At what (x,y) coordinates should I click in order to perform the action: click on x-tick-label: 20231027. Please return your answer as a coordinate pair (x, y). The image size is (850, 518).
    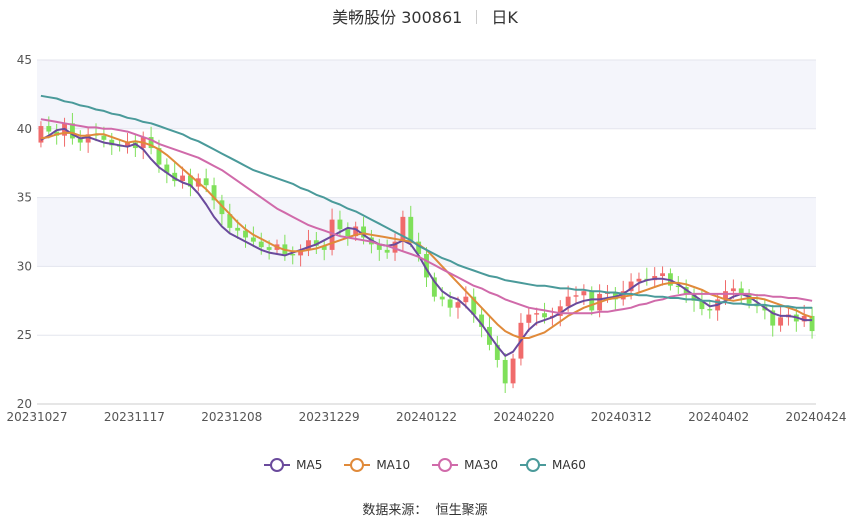
    Looking at the image, I should click on (36, 417).